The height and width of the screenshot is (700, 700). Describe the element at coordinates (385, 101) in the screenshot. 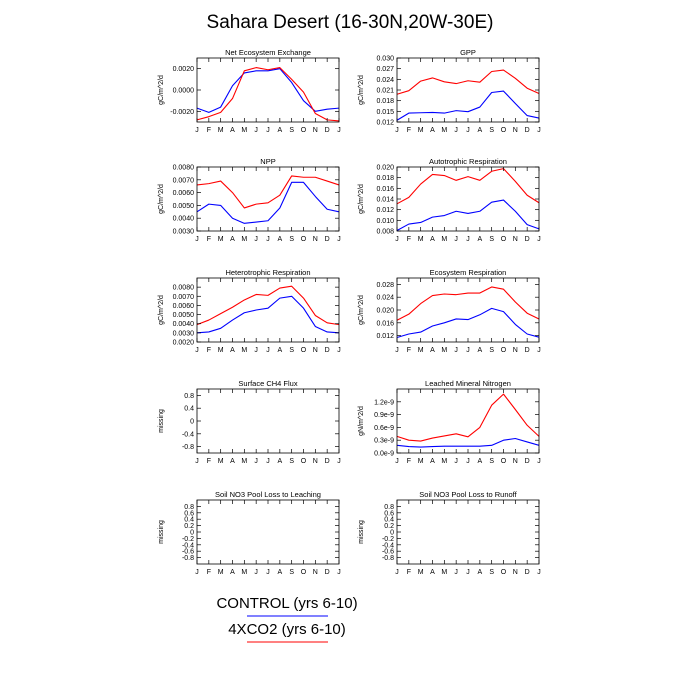

I see `y-tick-label: 0.018` at that location.